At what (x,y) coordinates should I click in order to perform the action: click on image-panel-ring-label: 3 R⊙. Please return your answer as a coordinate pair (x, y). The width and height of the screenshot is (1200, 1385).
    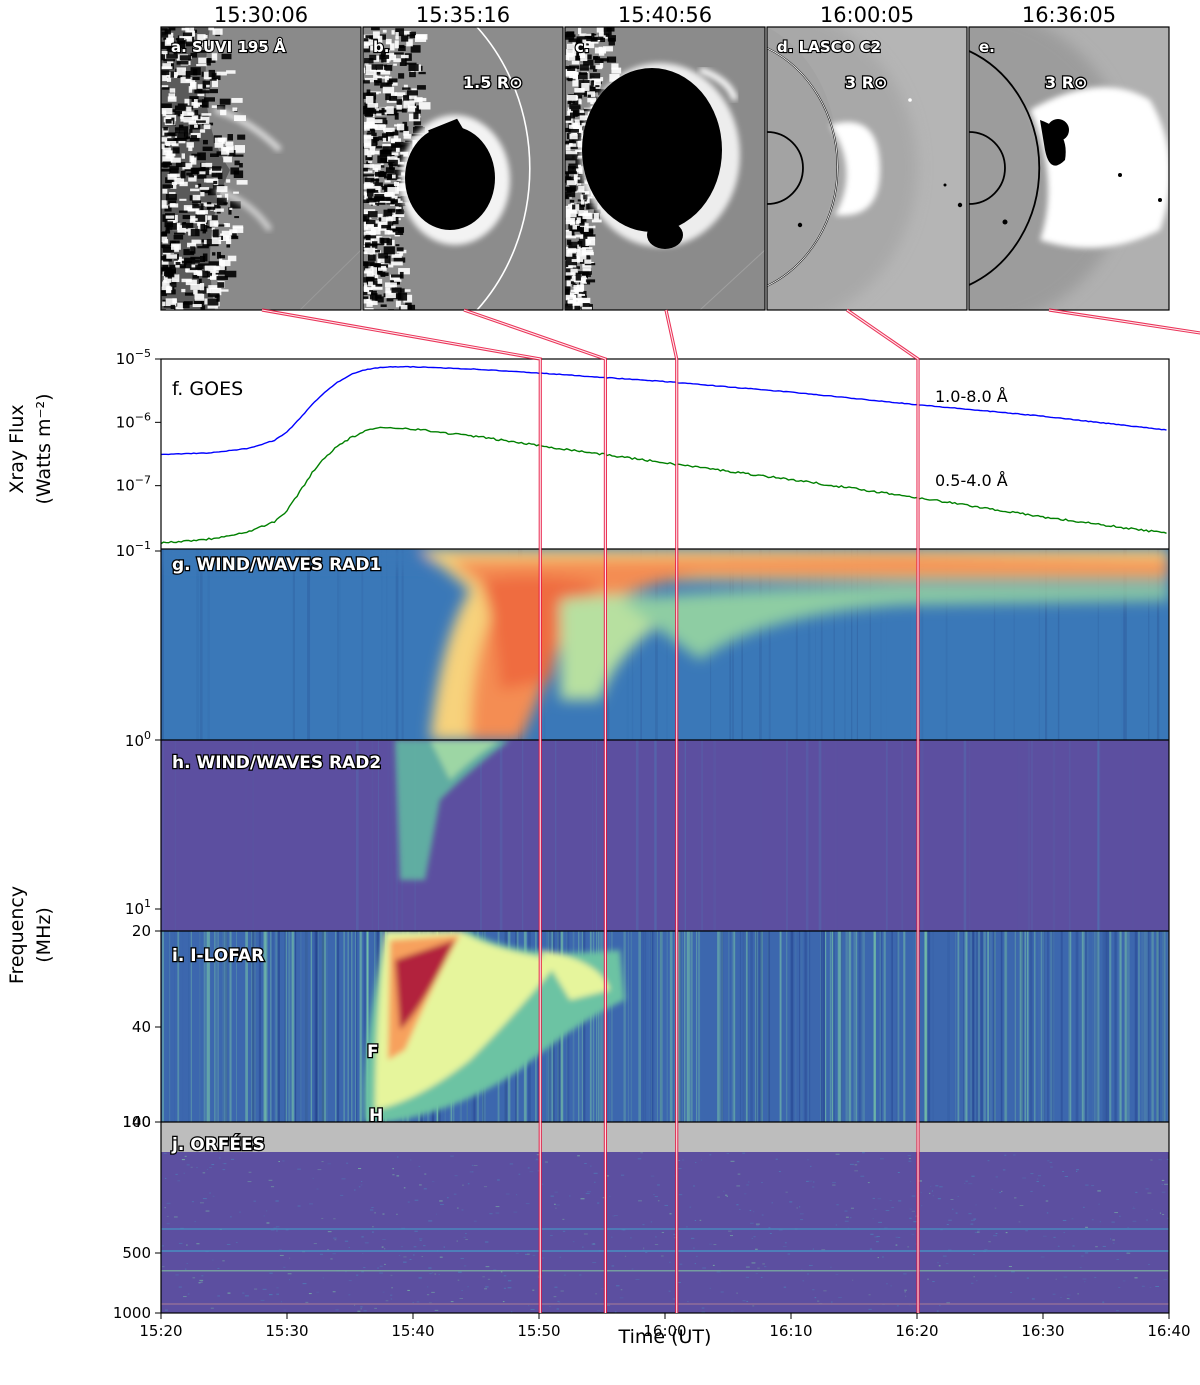
    Looking at the image, I should click on (866, 82).